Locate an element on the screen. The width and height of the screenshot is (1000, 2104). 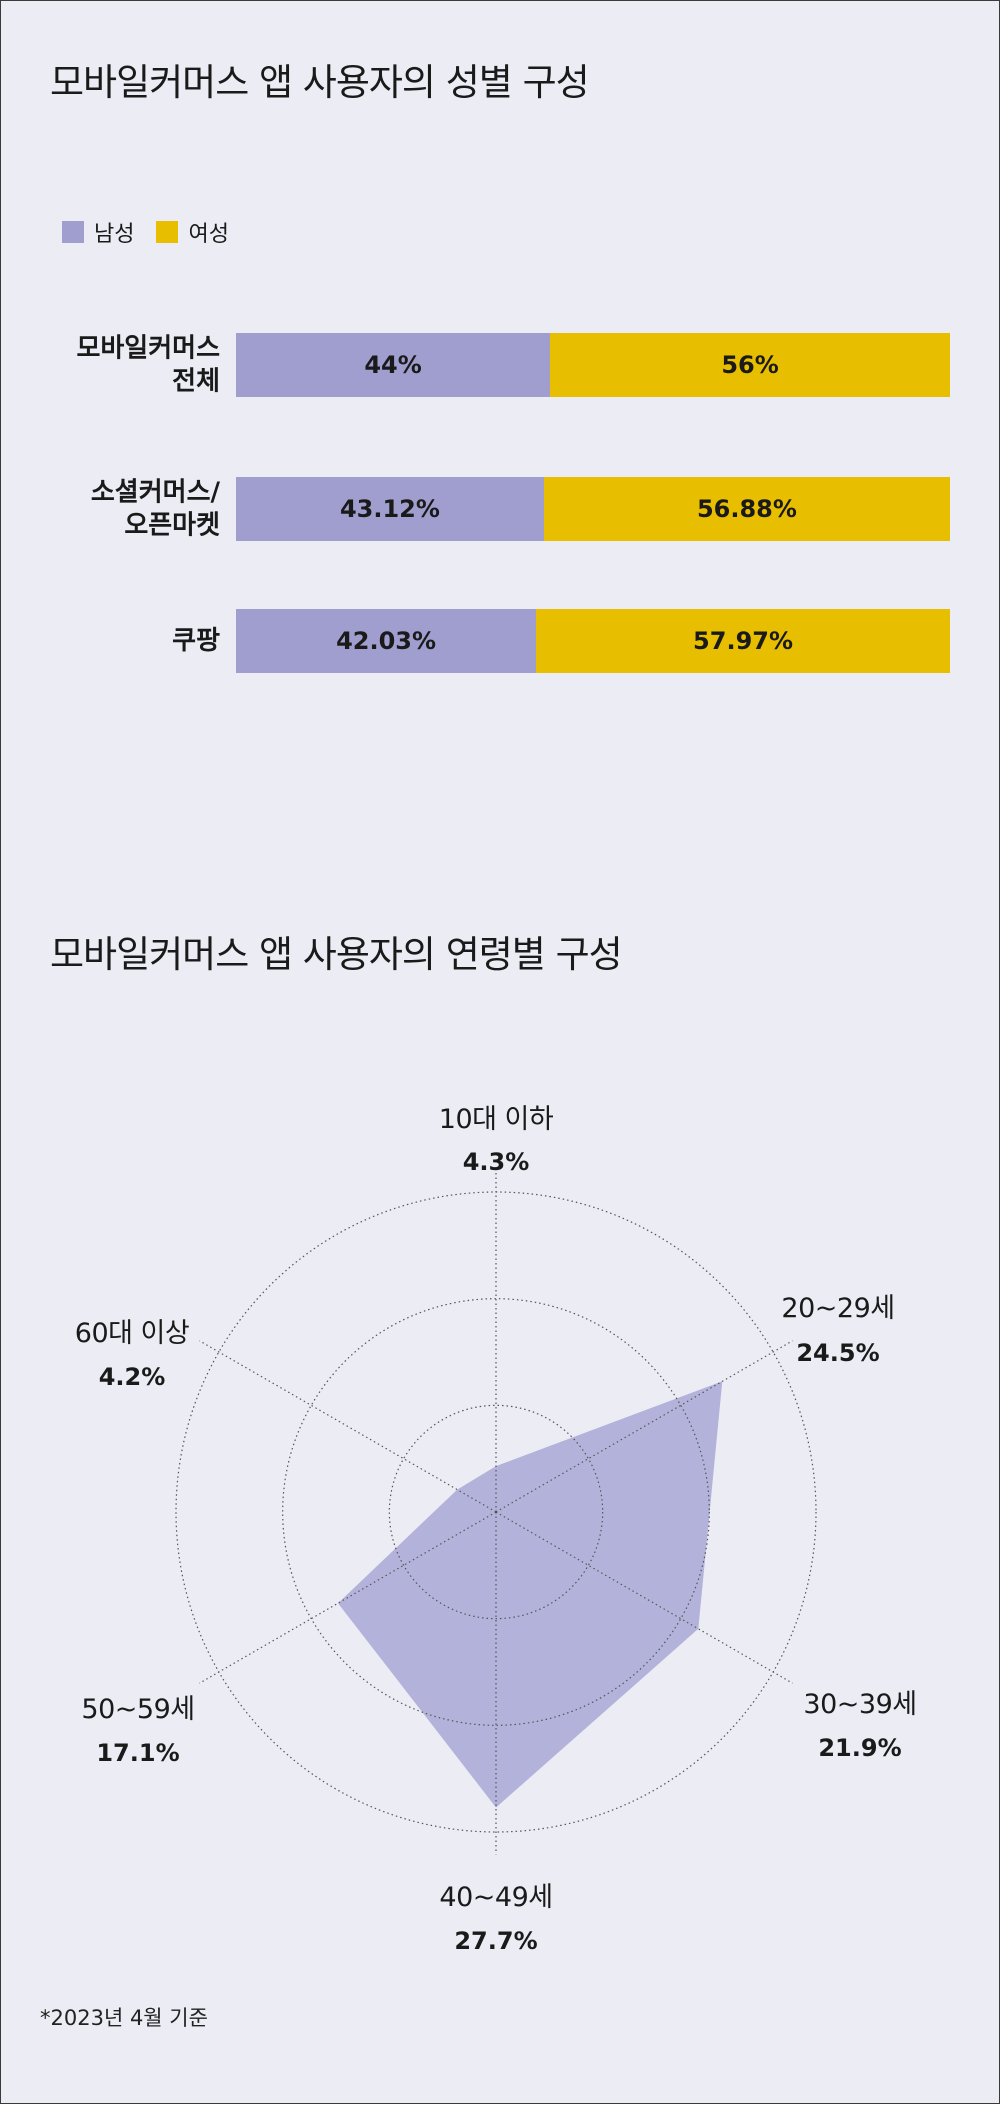
footnote: *2023년 4월 기준 is located at coordinates (124, 2018).